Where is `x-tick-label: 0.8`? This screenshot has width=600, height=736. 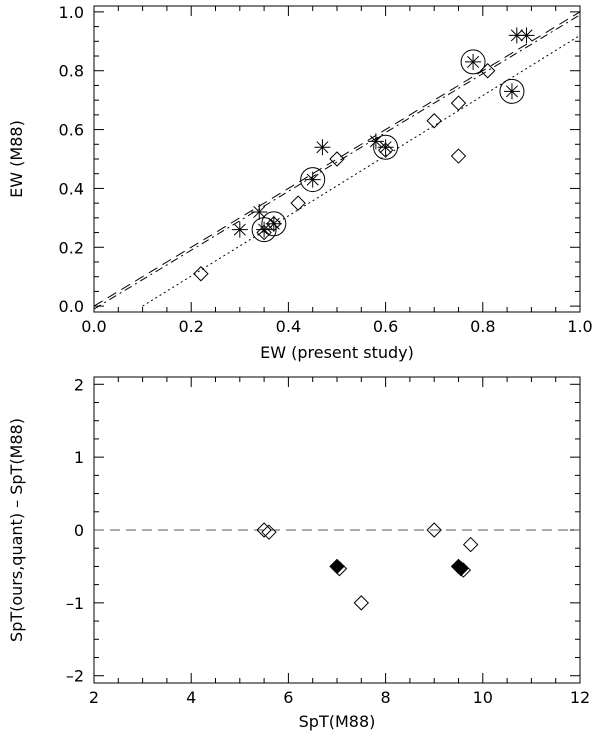 x-tick-label: 0.8 is located at coordinates (482, 326).